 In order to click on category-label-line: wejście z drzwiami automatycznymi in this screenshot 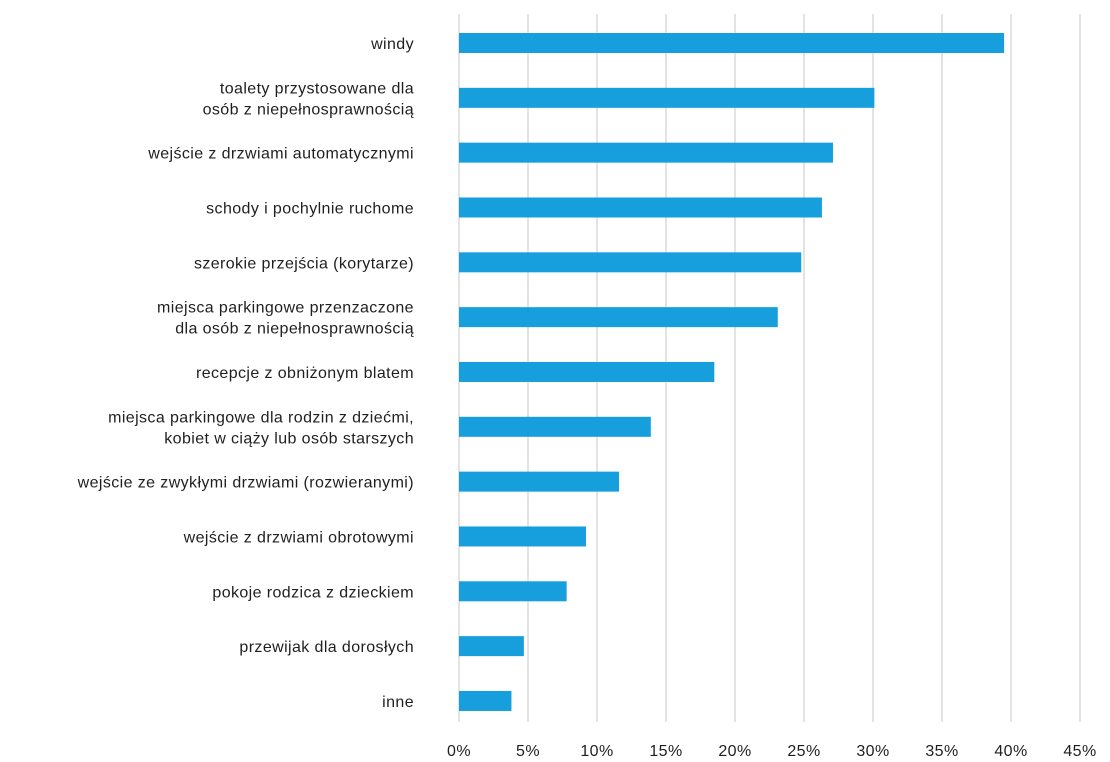, I will do `click(280, 154)`.